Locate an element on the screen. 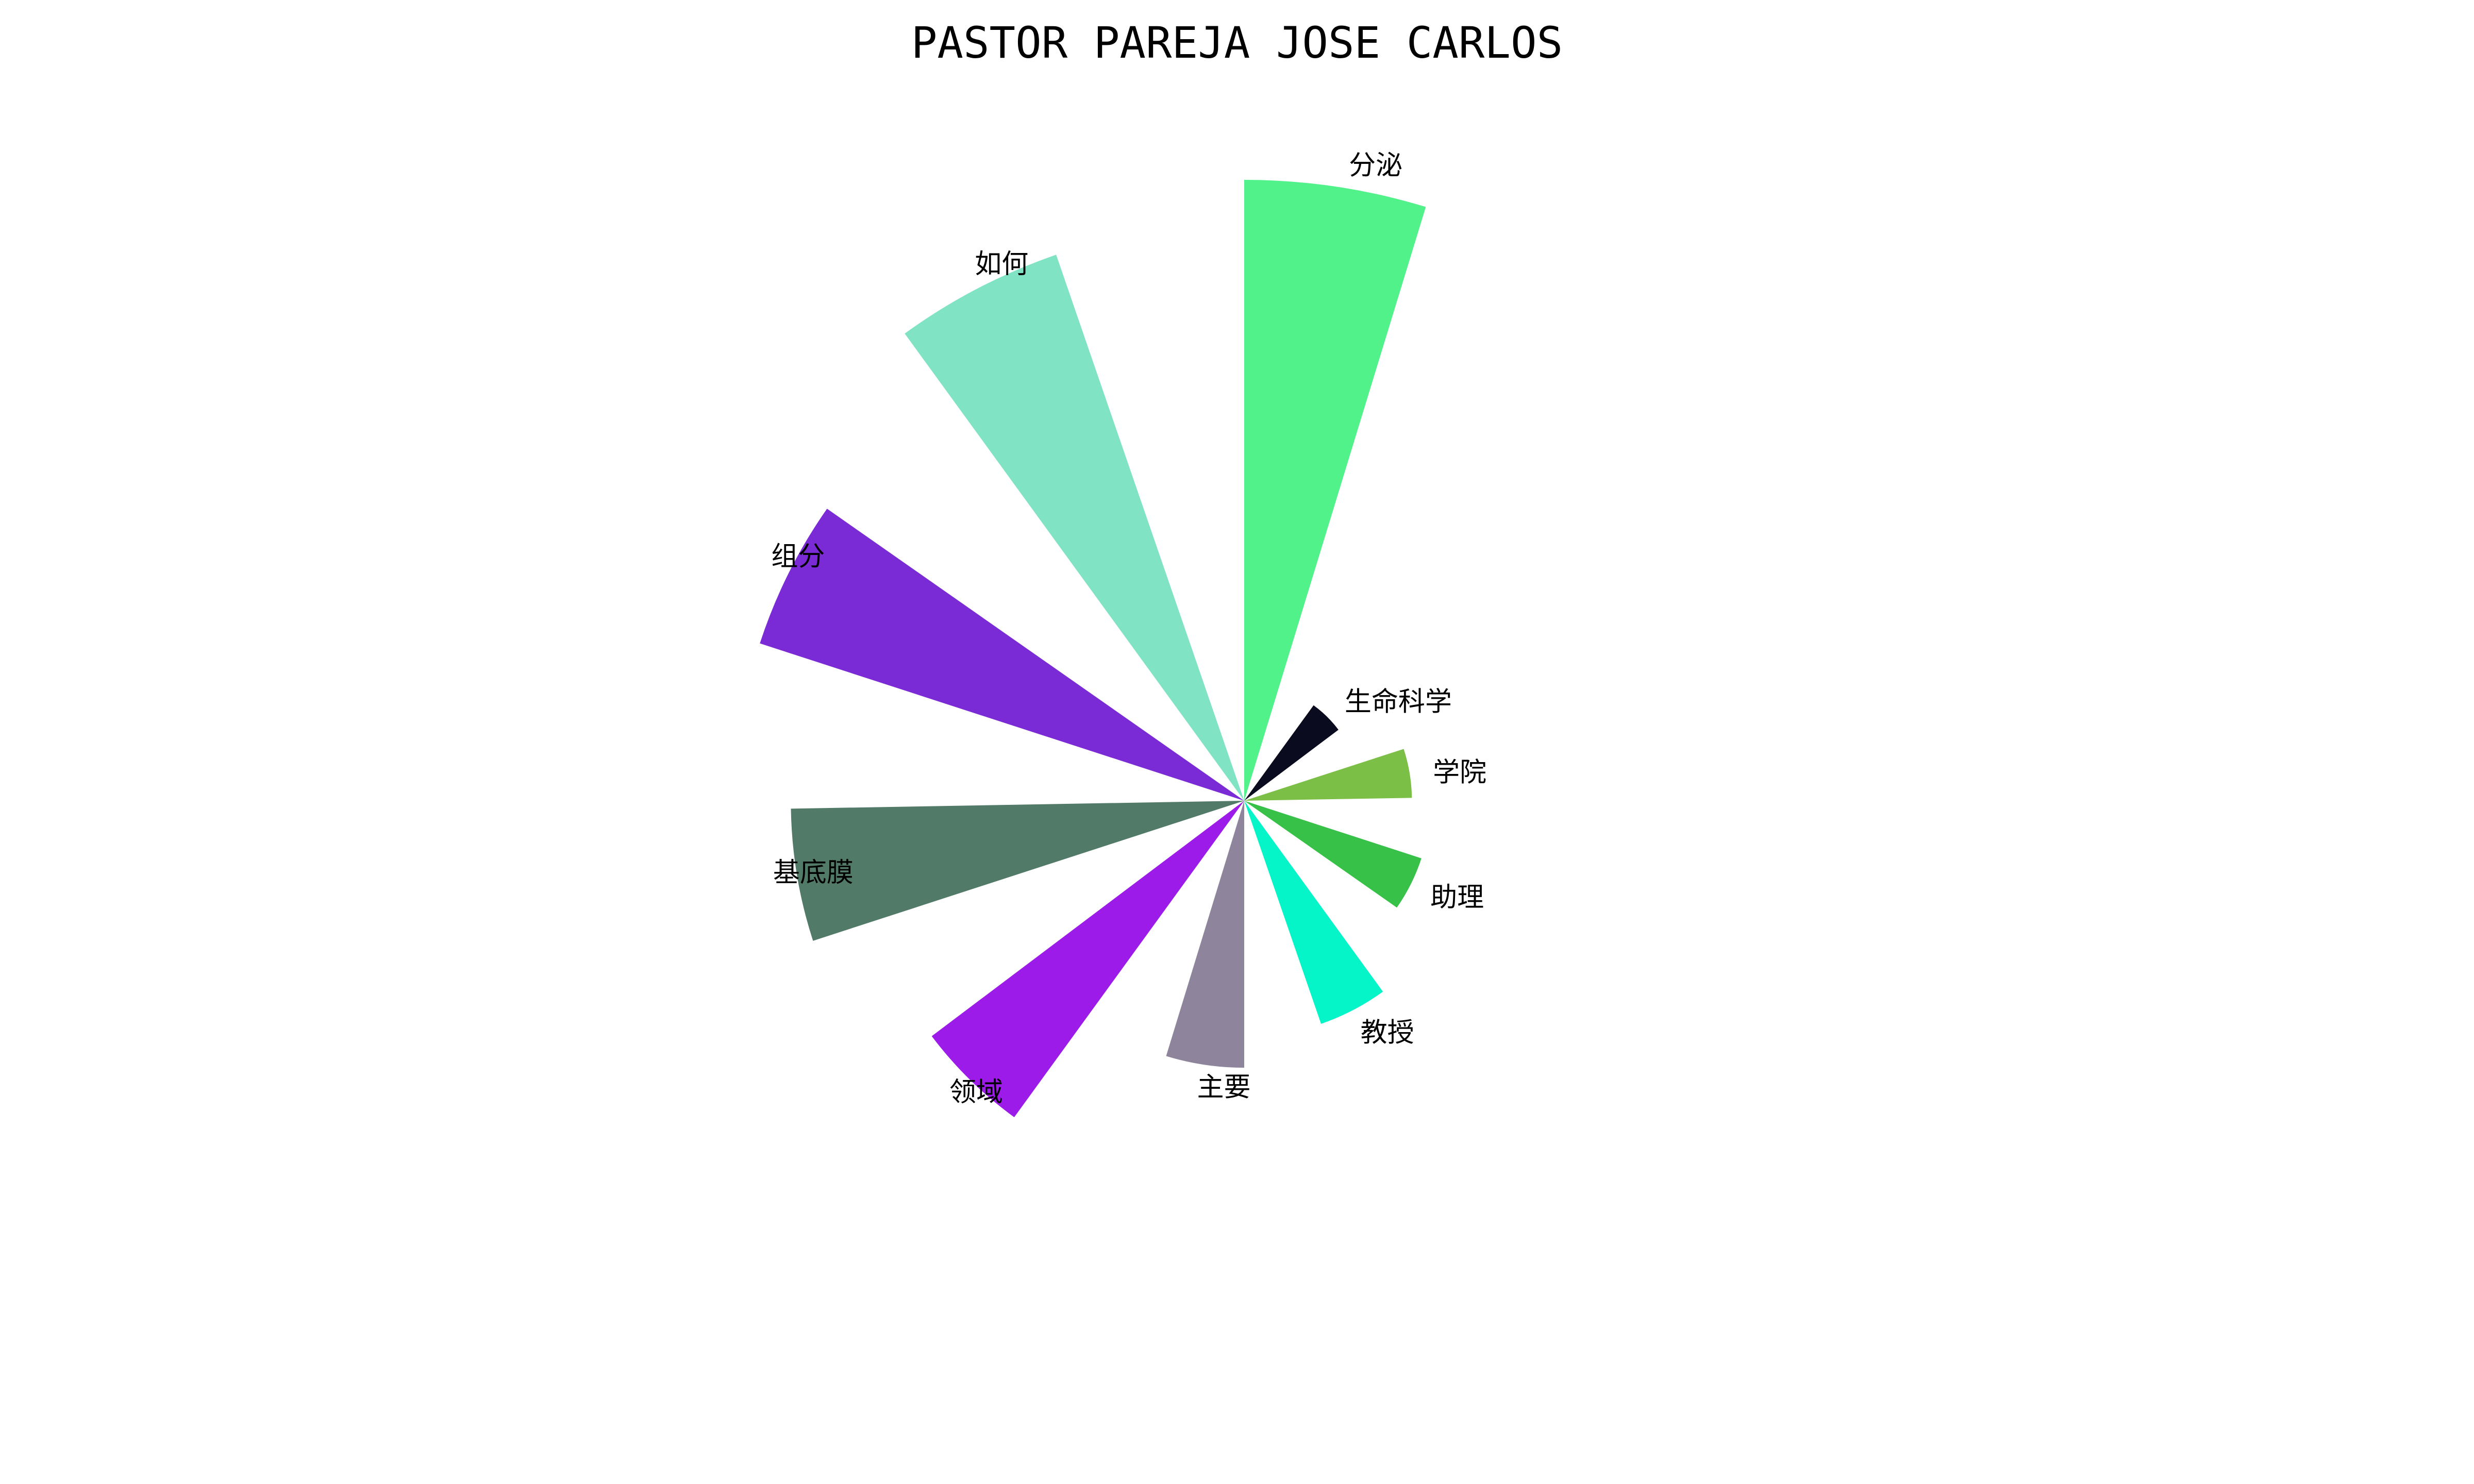  slice-label-4: 助理 is located at coordinates (1457, 897).